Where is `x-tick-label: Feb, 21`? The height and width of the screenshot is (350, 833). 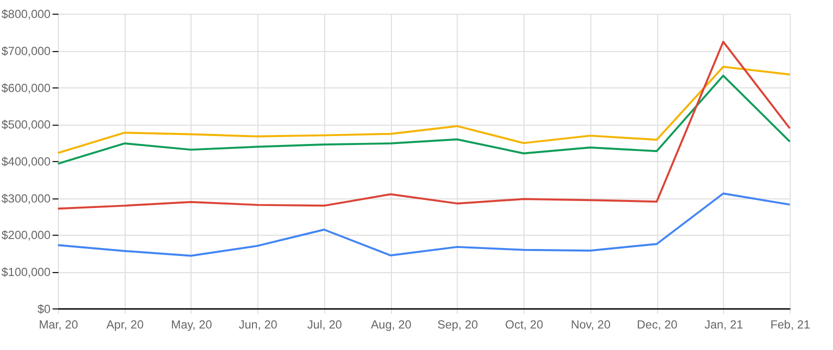
x-tick-label: Feb, 21 is located at coordinates (790, 325).